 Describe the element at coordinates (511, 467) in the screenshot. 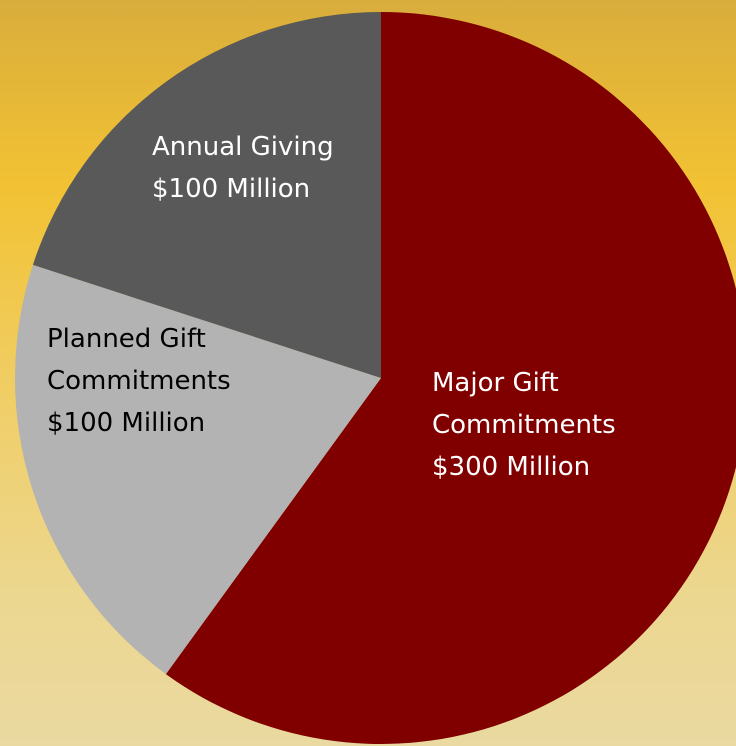

I see `pie-slice-label-line: $300 Million` at that location.